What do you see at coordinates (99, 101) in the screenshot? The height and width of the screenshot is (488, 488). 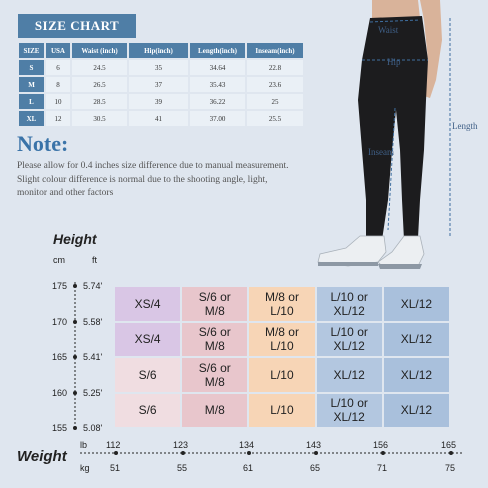 I see `waist-cell: 28.5` at bounding box center [99, 101].